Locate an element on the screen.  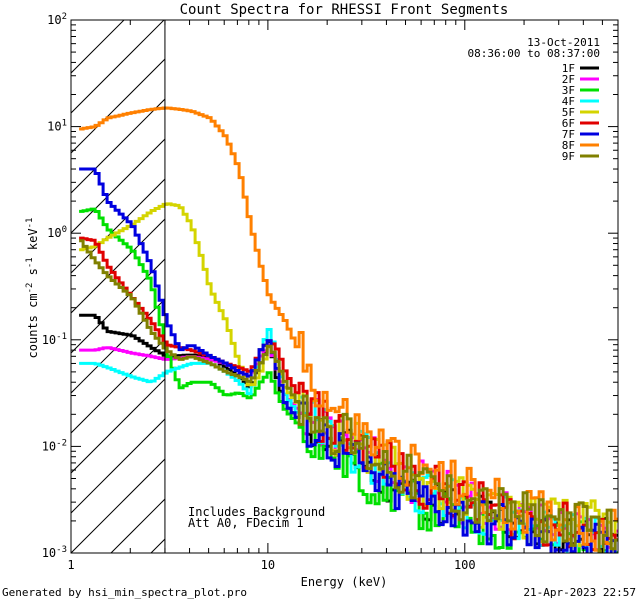
y-tick-labels: 10-3 10-2 10-1 100 101 102 is located at coordinates (54, 286).